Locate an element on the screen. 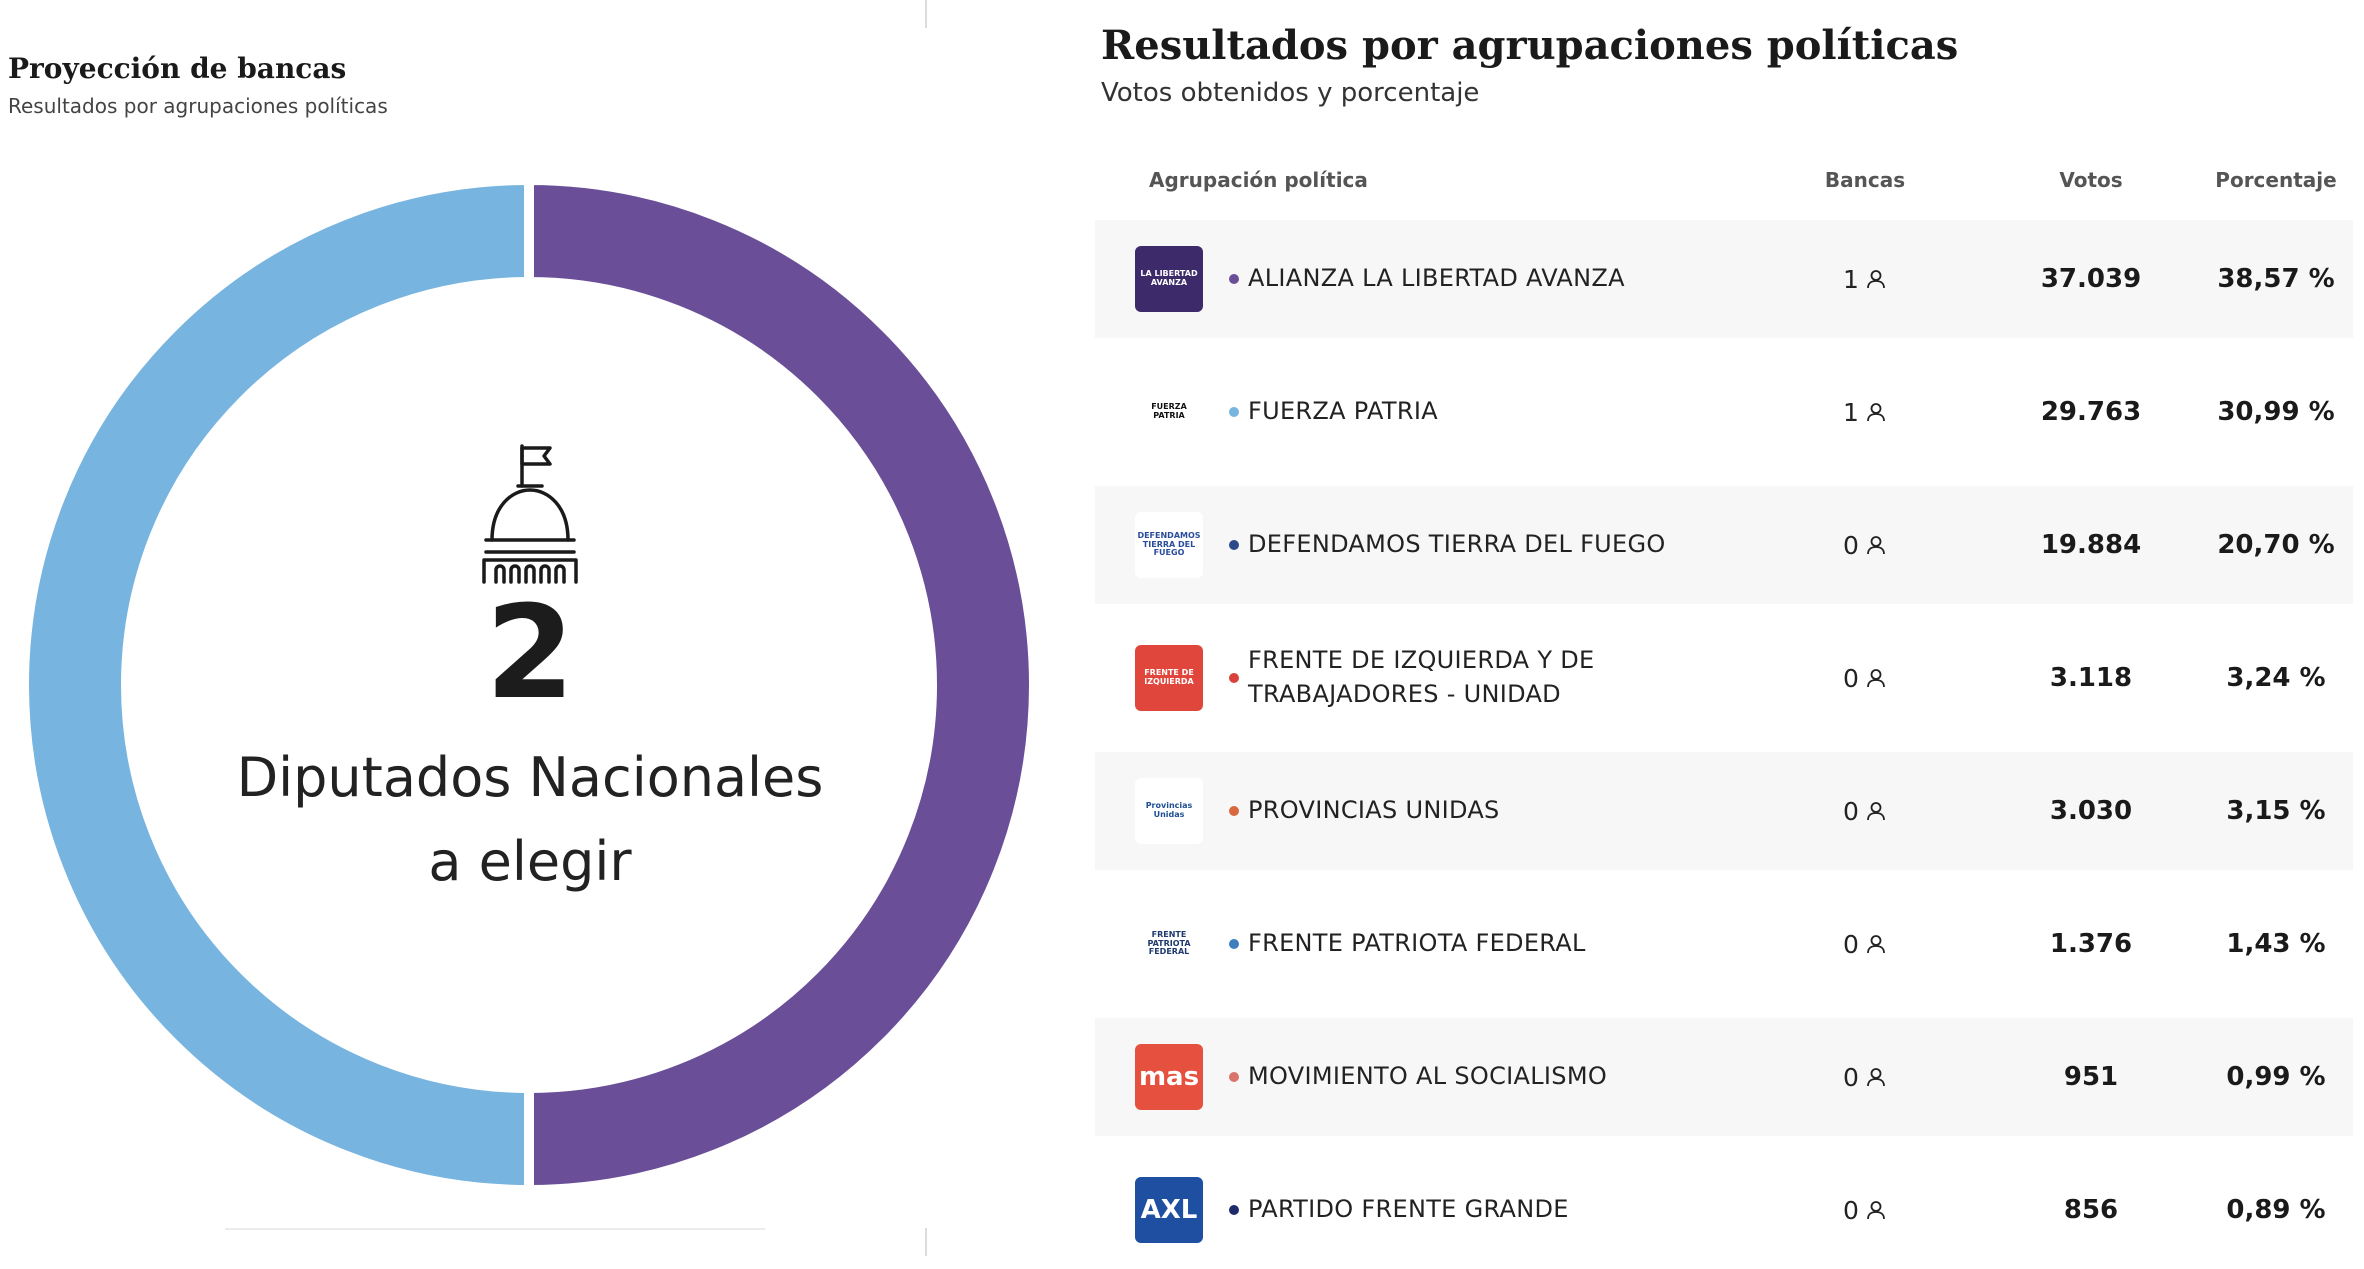 The image size is (2364, 1269). party-votes: 1.376 is located at coordinates (2091, 944).